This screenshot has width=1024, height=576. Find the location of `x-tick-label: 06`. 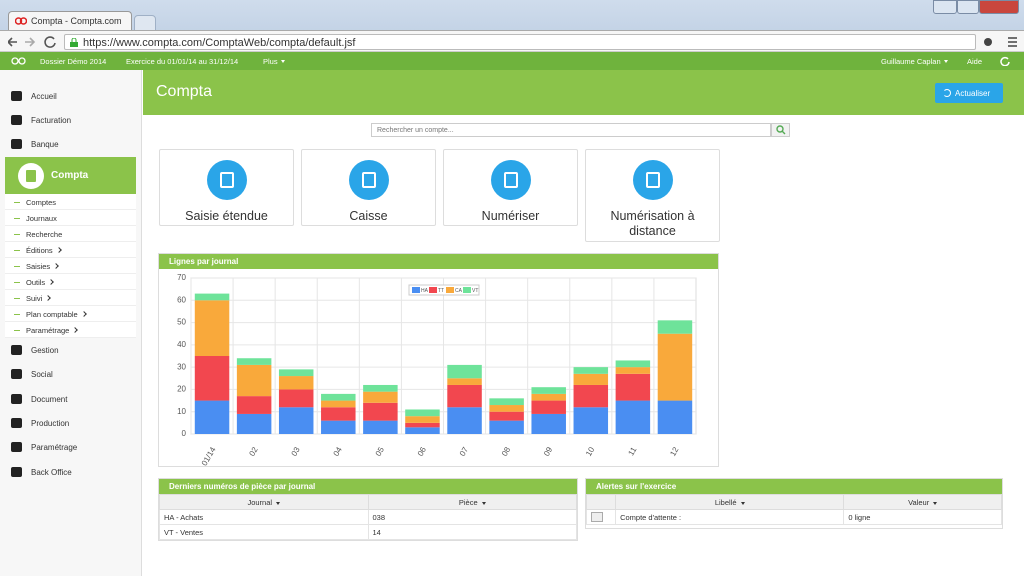

x-tick-label: 06 is located at coordinates (422, 451).